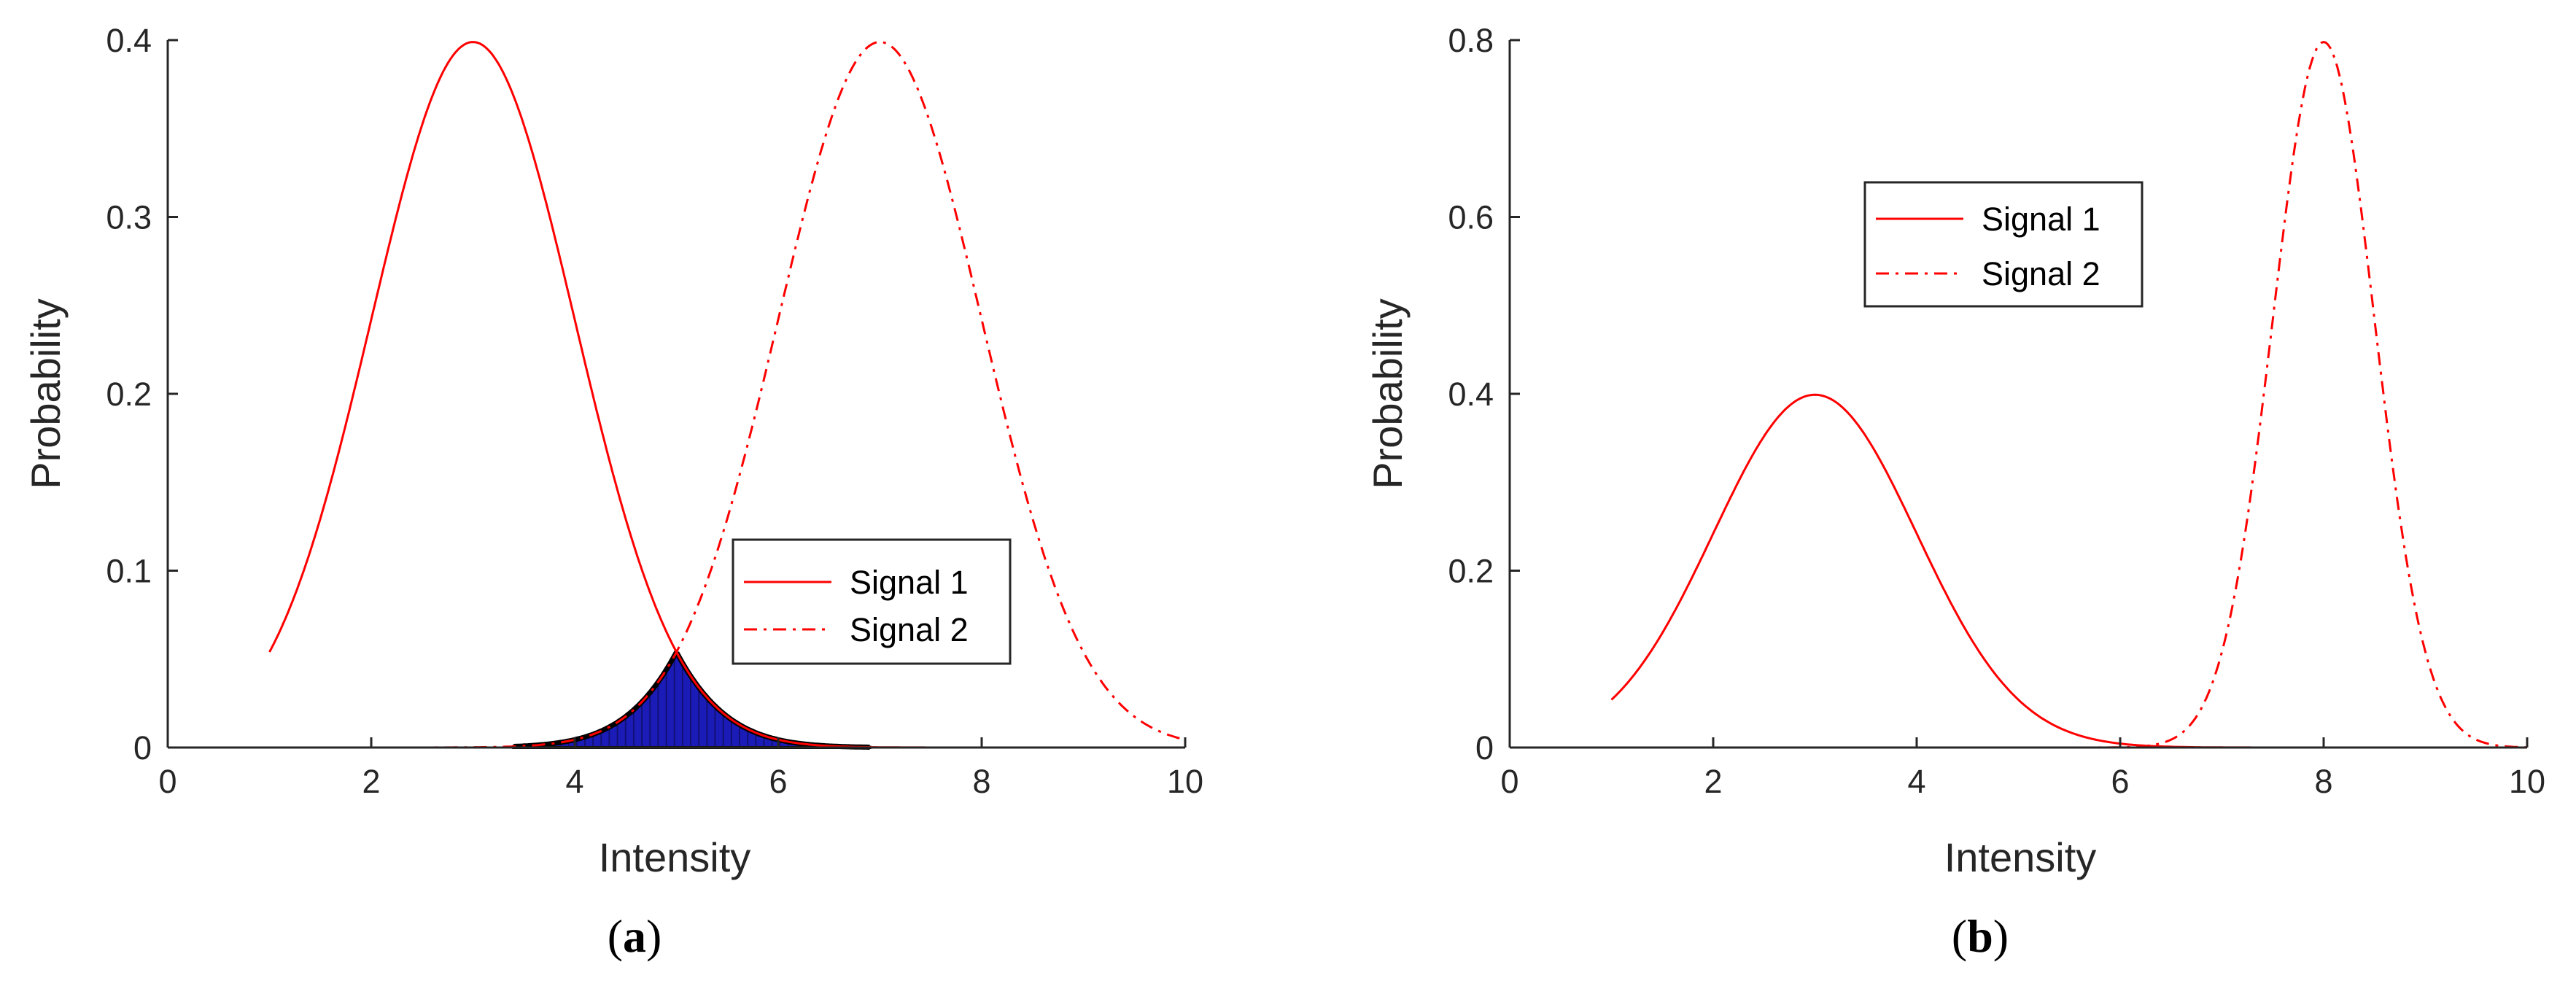 This screenshot has height=986, width=2576. What do you see at coordinates (2020, 857) in the screenshot?
I see `panel-b-x-axis-label: Intensity` at bounding box center [2020, 857].